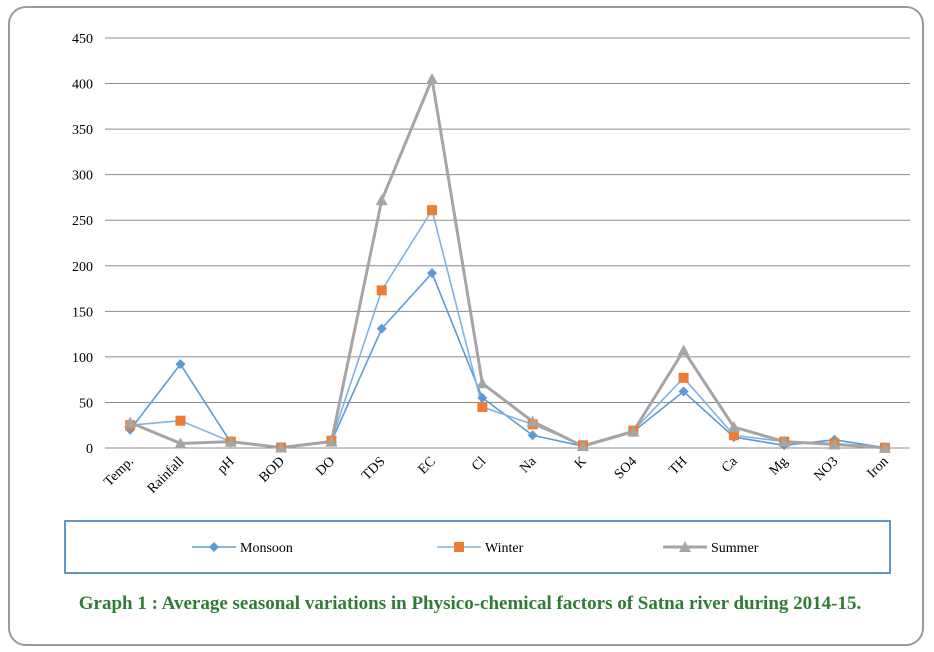  Describe the element at coordinates (272, 470) in the screenshot. I see `x-tick-label: BOD` at that location.